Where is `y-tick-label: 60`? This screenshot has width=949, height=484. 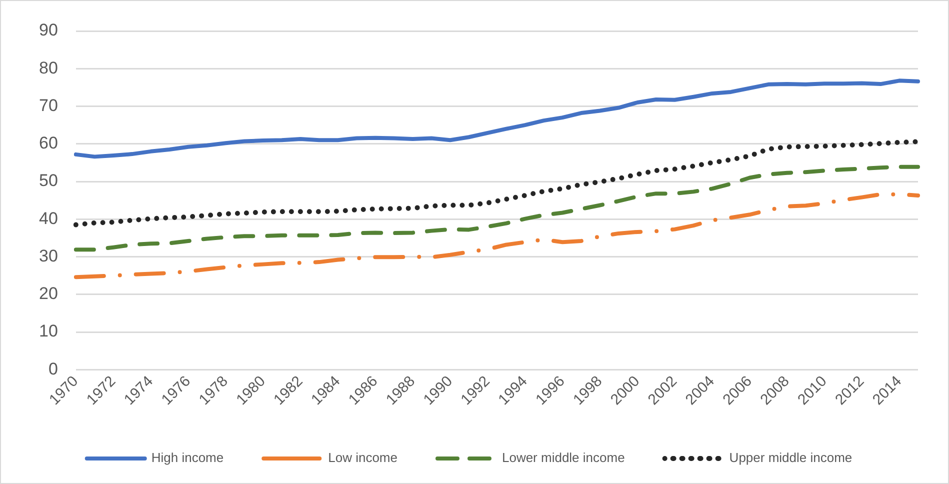
y-tick-label: 60 is located at coordinates (48, 143).